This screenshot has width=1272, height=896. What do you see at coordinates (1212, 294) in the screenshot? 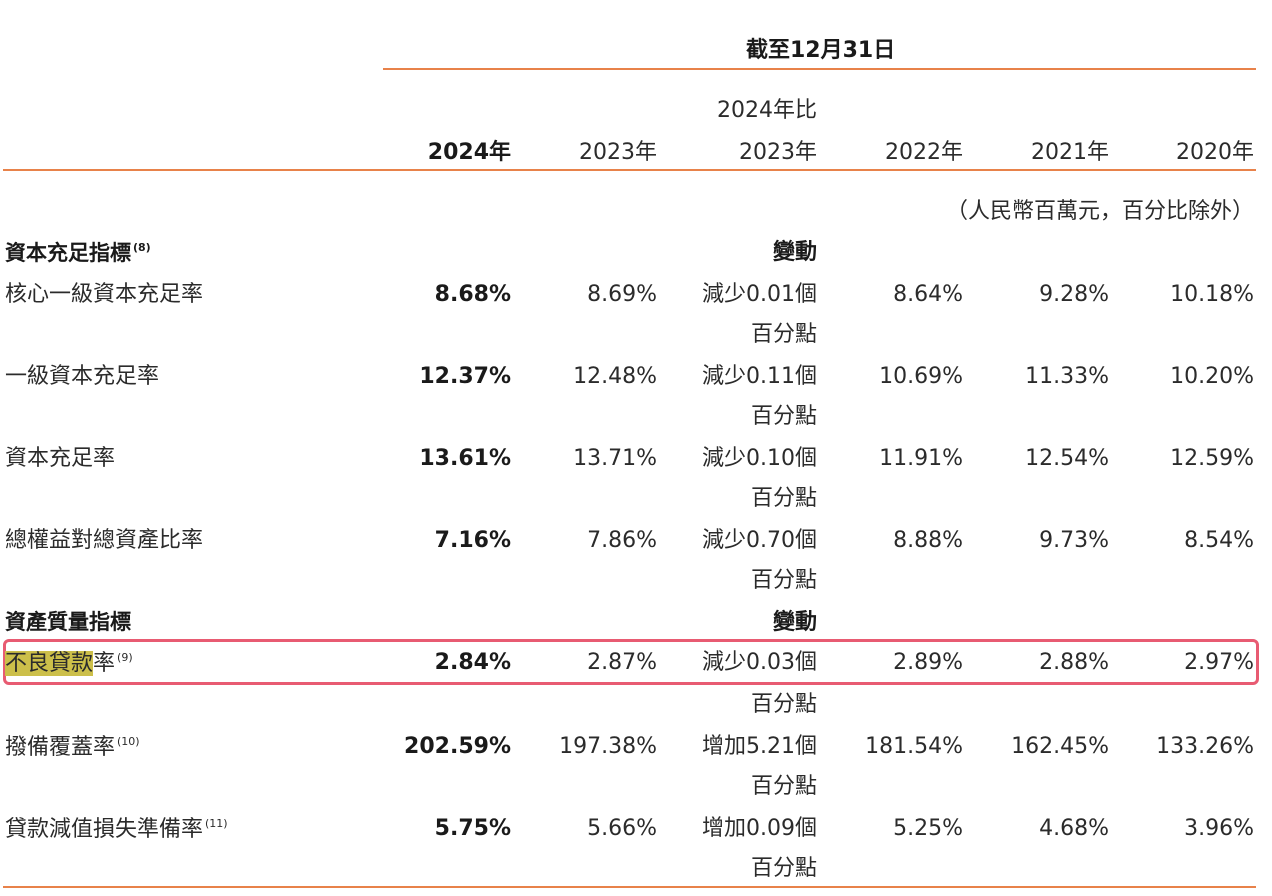
I see `cell-2020: 10.18%` at bounding box center [1212, 294].